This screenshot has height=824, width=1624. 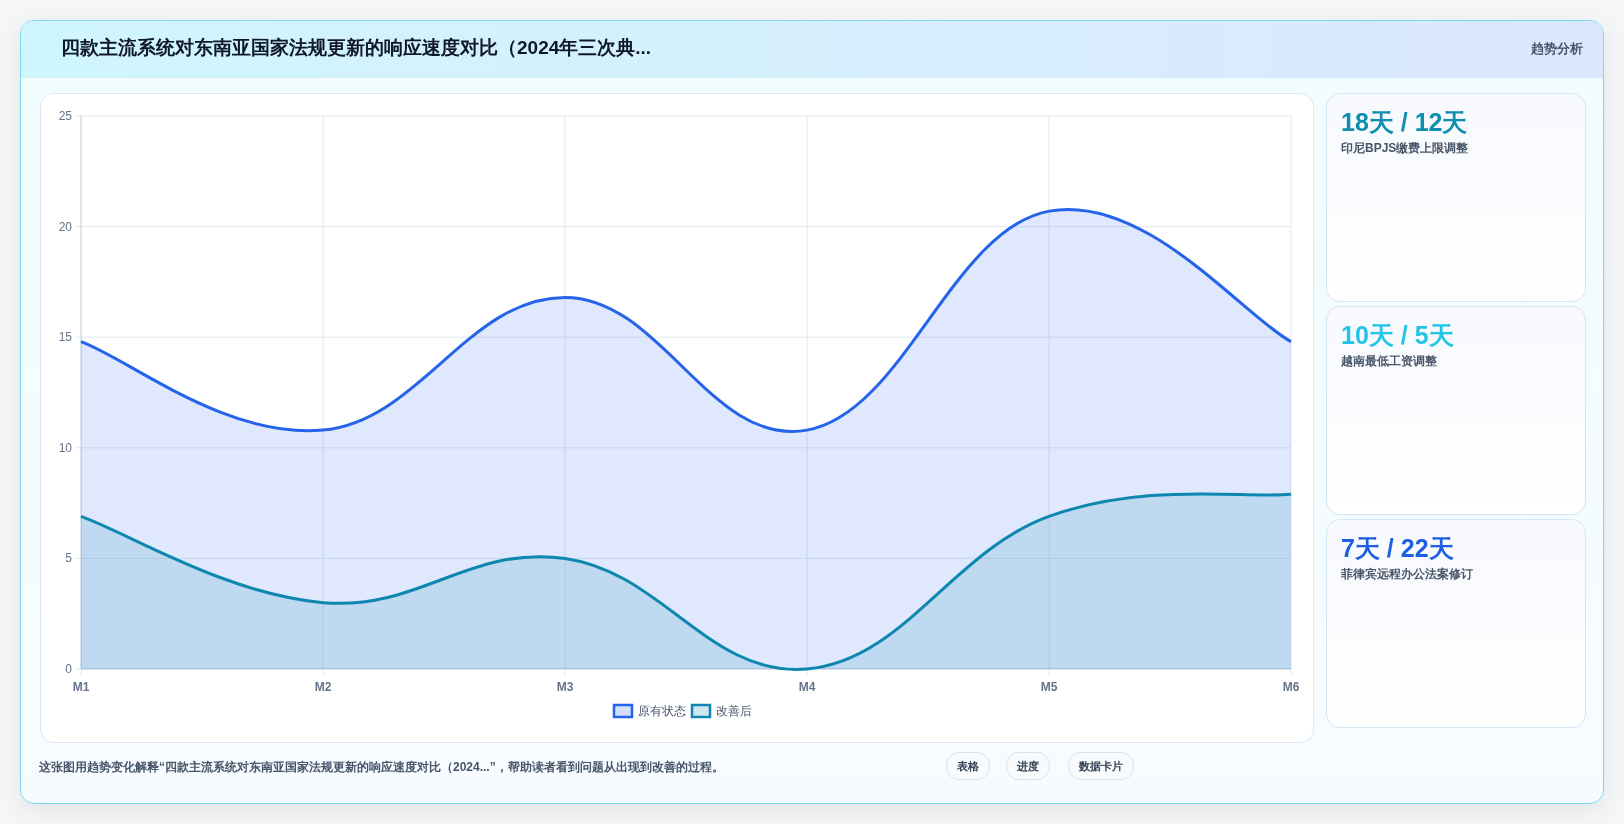 I want to click on y-tick-label: 10, so click(x=65, y=447).